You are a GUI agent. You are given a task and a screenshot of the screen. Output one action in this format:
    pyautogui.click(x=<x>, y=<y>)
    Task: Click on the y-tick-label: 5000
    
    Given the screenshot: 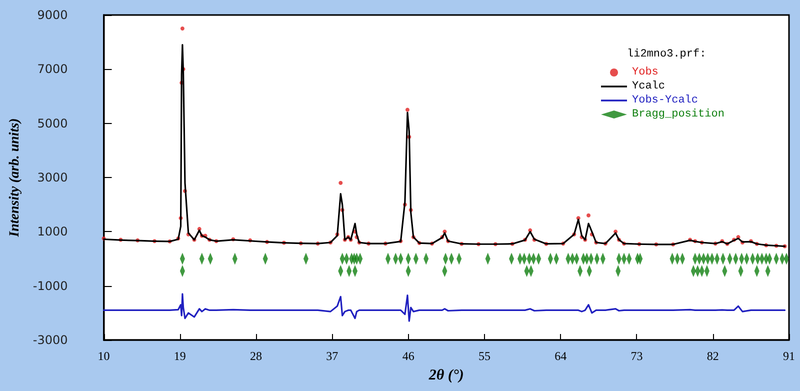 What is the action you would take?
    pyautogui.click(x=52, y=123)
    